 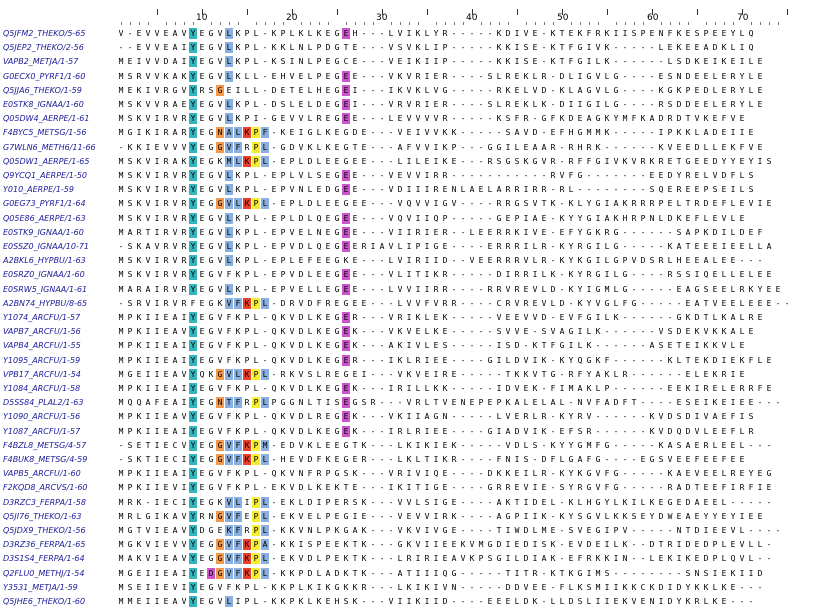 I want to click on sequence-name: F4BZL8_METSG/4-57, so click(x=45, y=445).